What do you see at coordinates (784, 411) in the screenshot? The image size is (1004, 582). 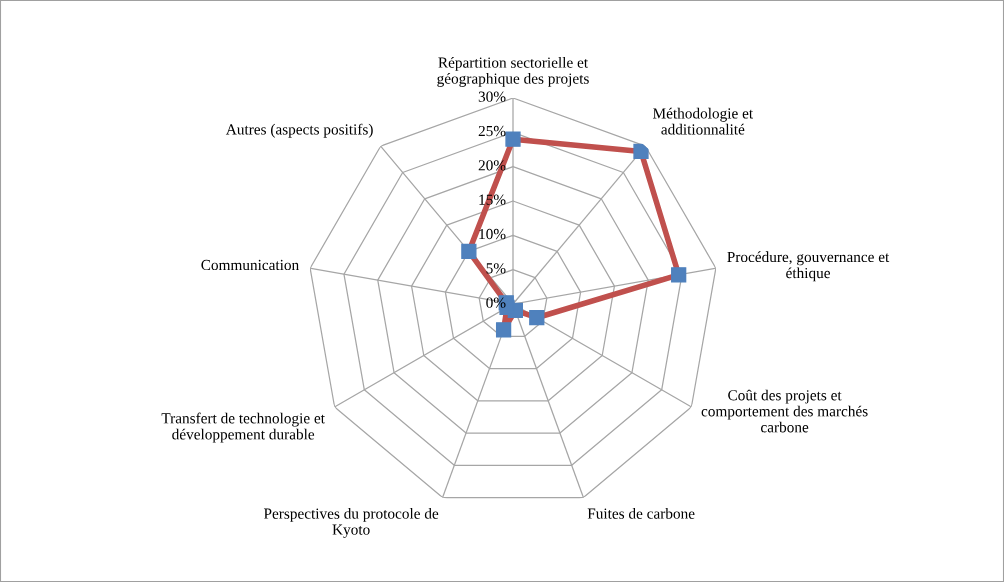 I see `spoke-label: Coût des projets et comportement des marchés carbone` at bounding box center [784, 411].